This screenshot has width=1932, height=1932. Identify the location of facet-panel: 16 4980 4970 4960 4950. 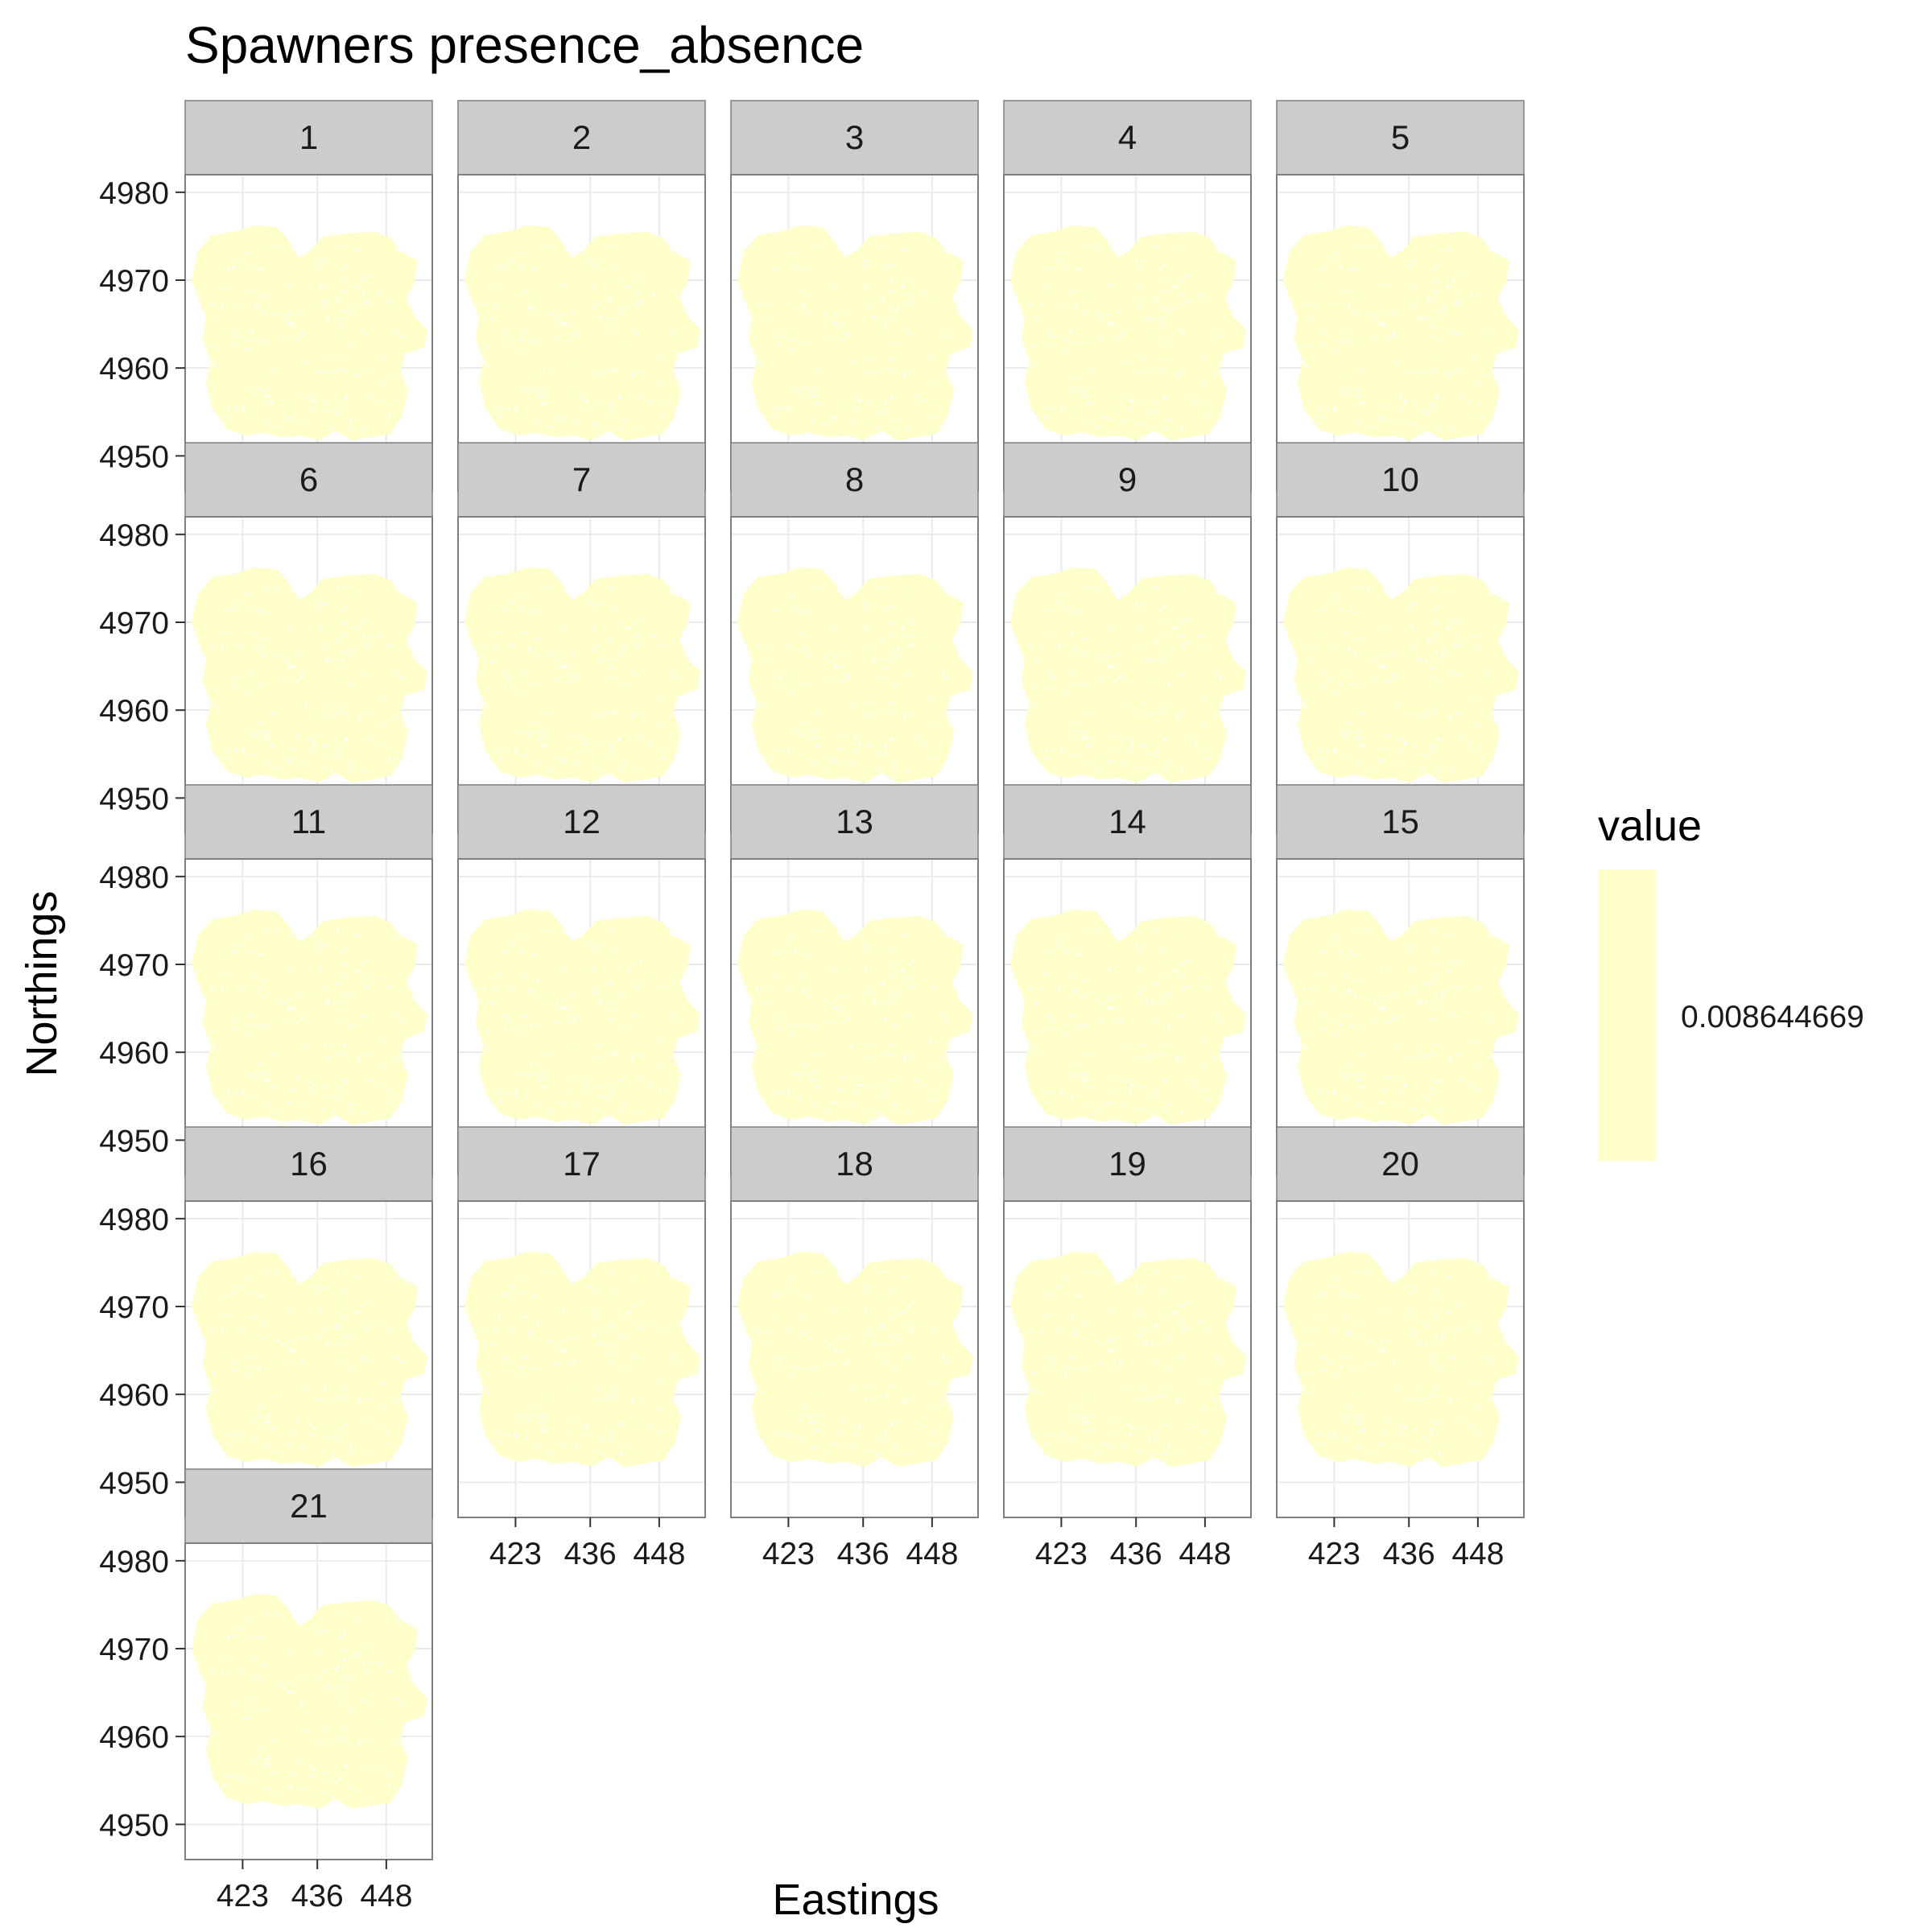
(266, 1322).